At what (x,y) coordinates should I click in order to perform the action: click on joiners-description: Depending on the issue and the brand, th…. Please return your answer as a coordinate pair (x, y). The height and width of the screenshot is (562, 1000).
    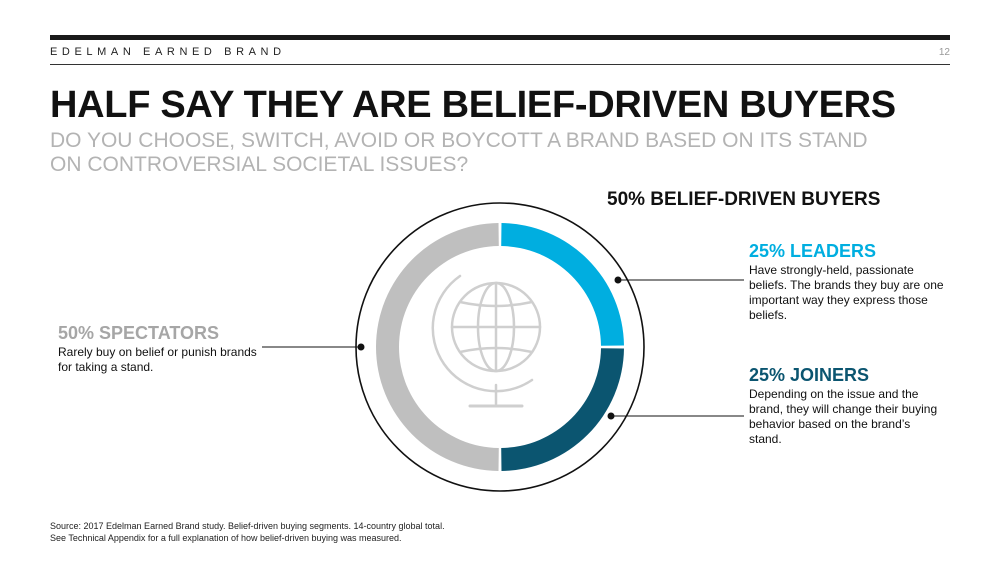
    Looking at the image, I should click on (843, 416).